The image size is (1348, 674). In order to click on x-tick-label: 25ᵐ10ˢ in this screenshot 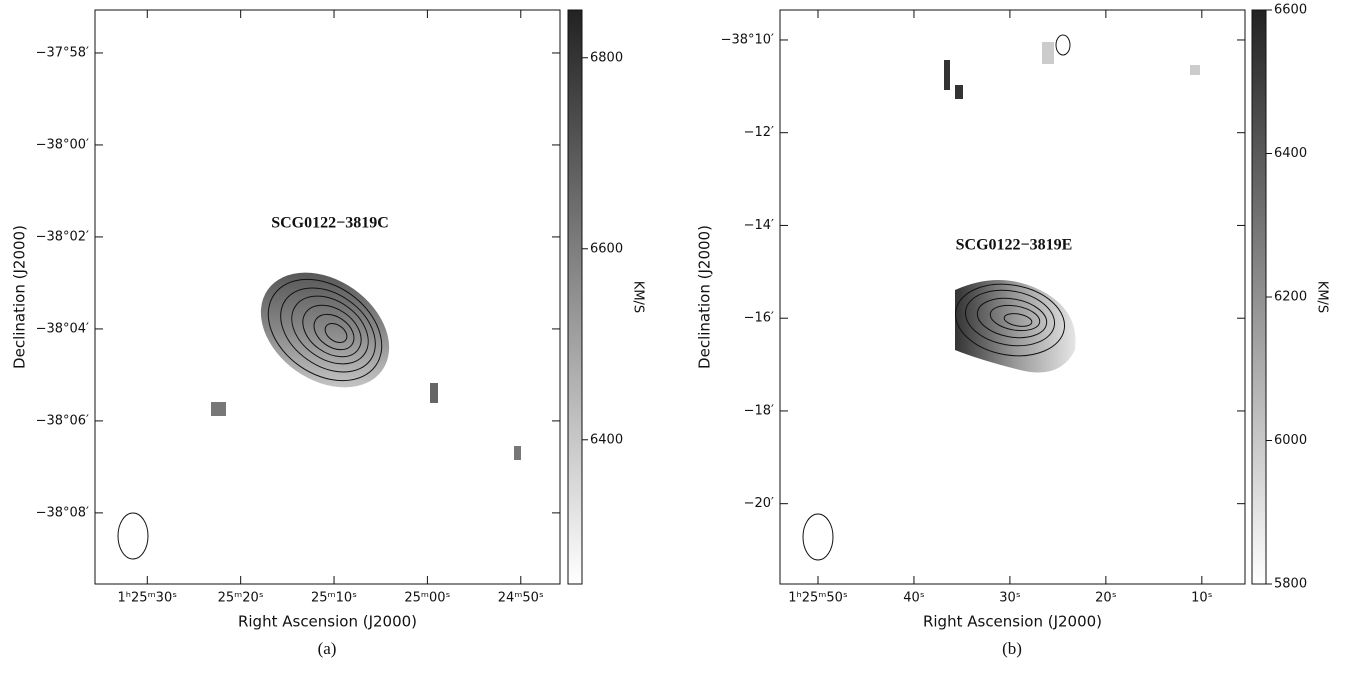, I will do `click(334, 598)`.